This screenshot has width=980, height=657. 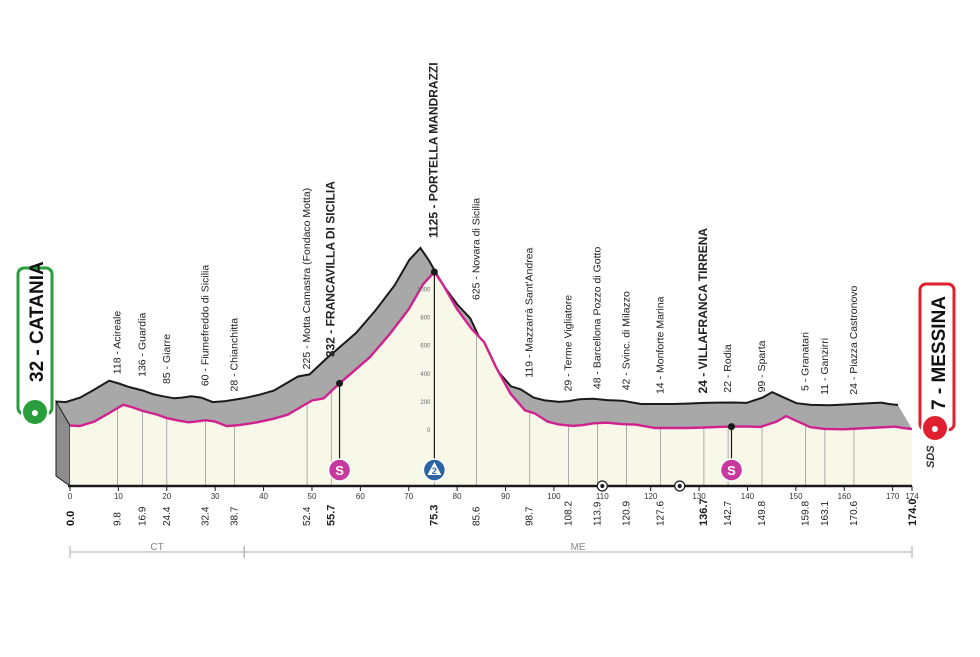 I want to click on km-endpoint-label: 0.0, so click(x=71, y=518).